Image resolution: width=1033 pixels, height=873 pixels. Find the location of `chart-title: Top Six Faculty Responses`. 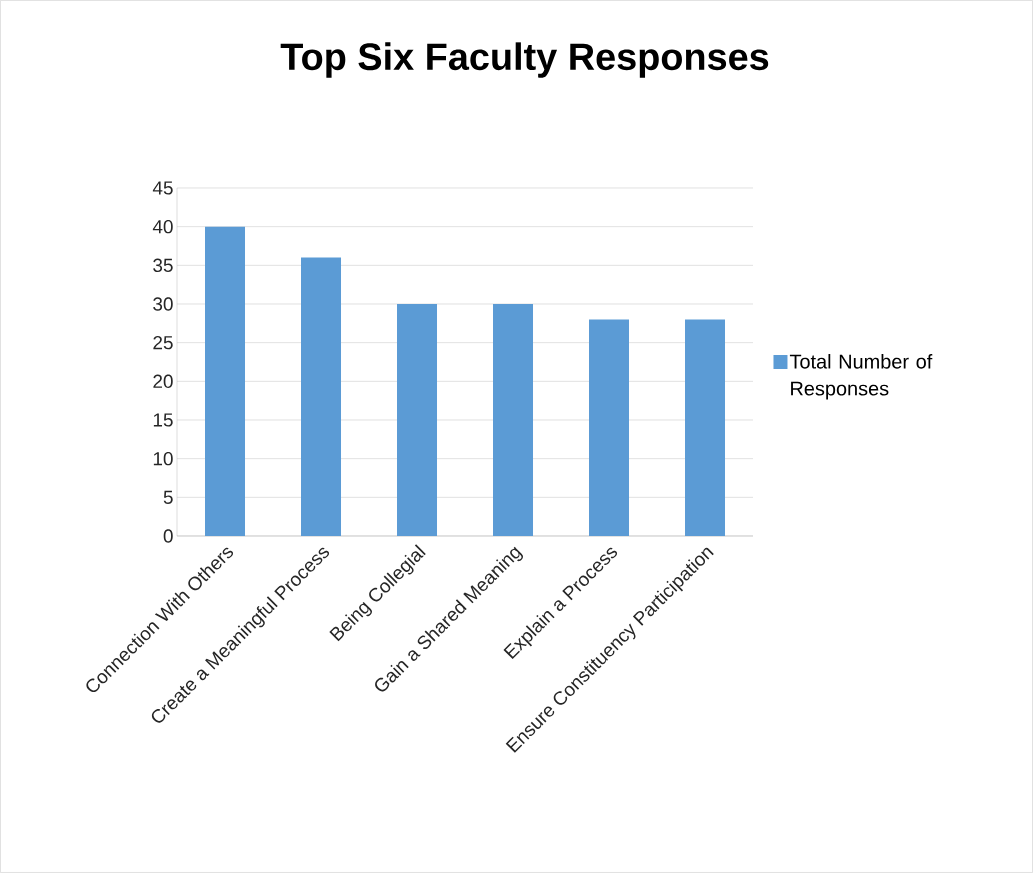

chart-title: Top Six Faculty Responses is located at coordinates (524, 60).